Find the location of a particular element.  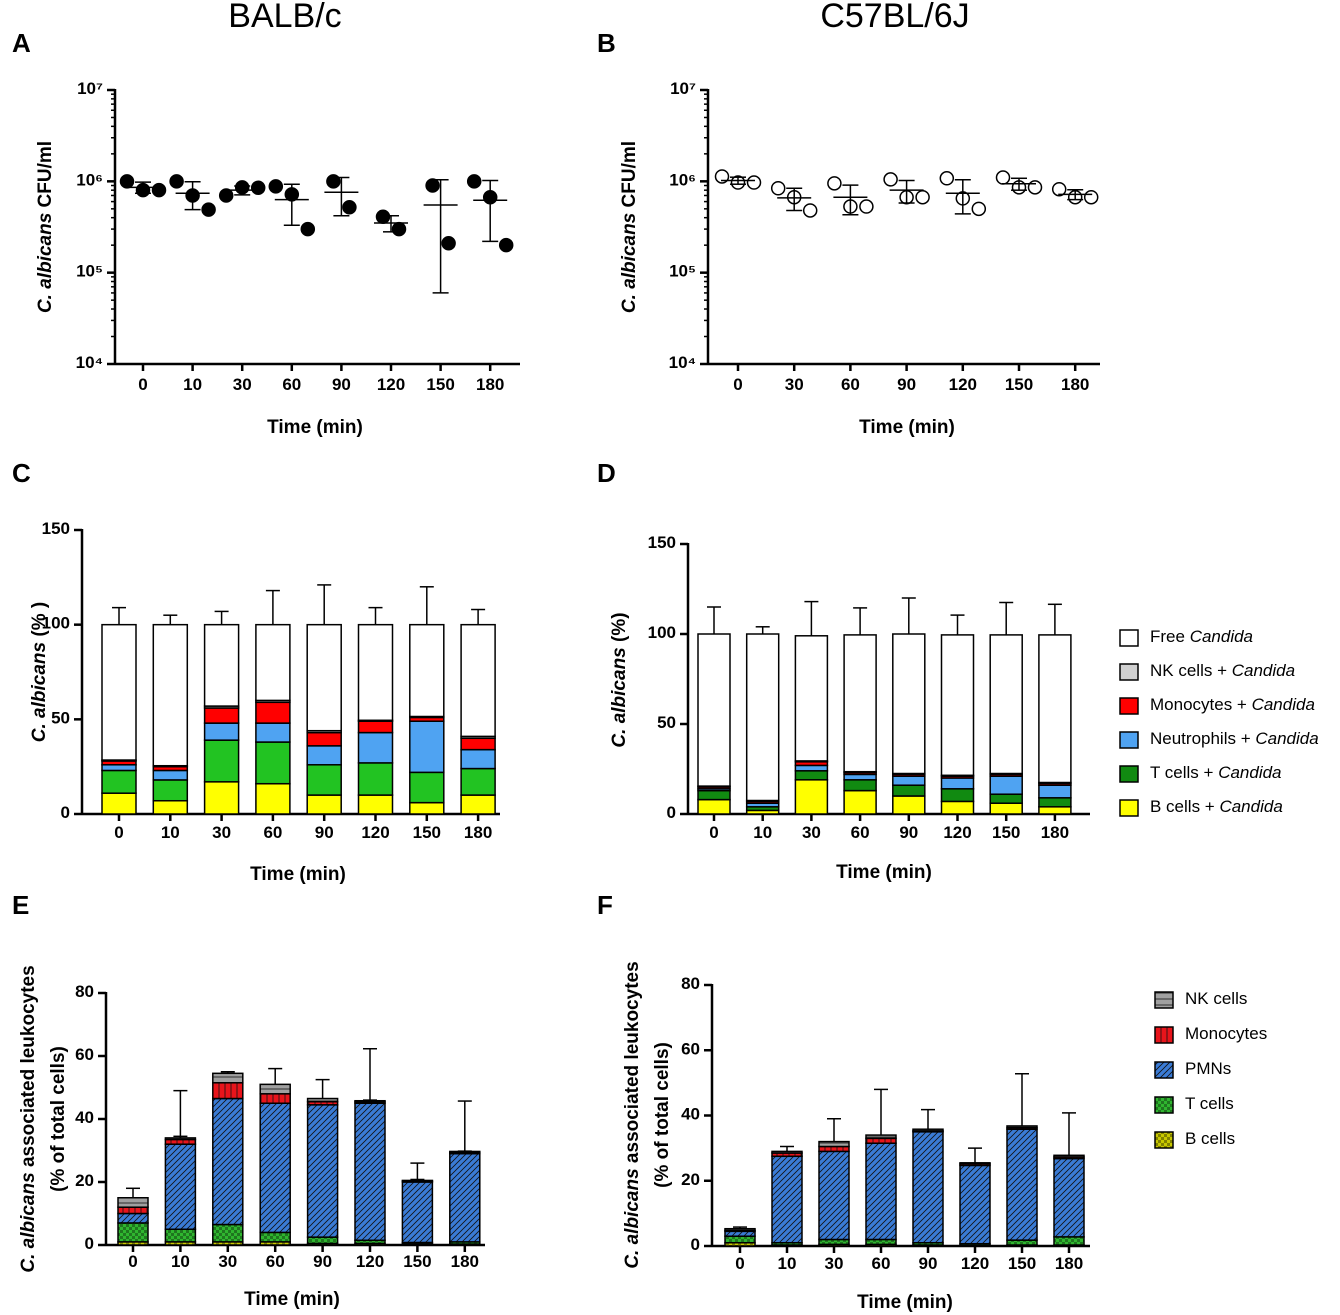

legend-label: Monocytes is located at coordinates (1226, 1033).